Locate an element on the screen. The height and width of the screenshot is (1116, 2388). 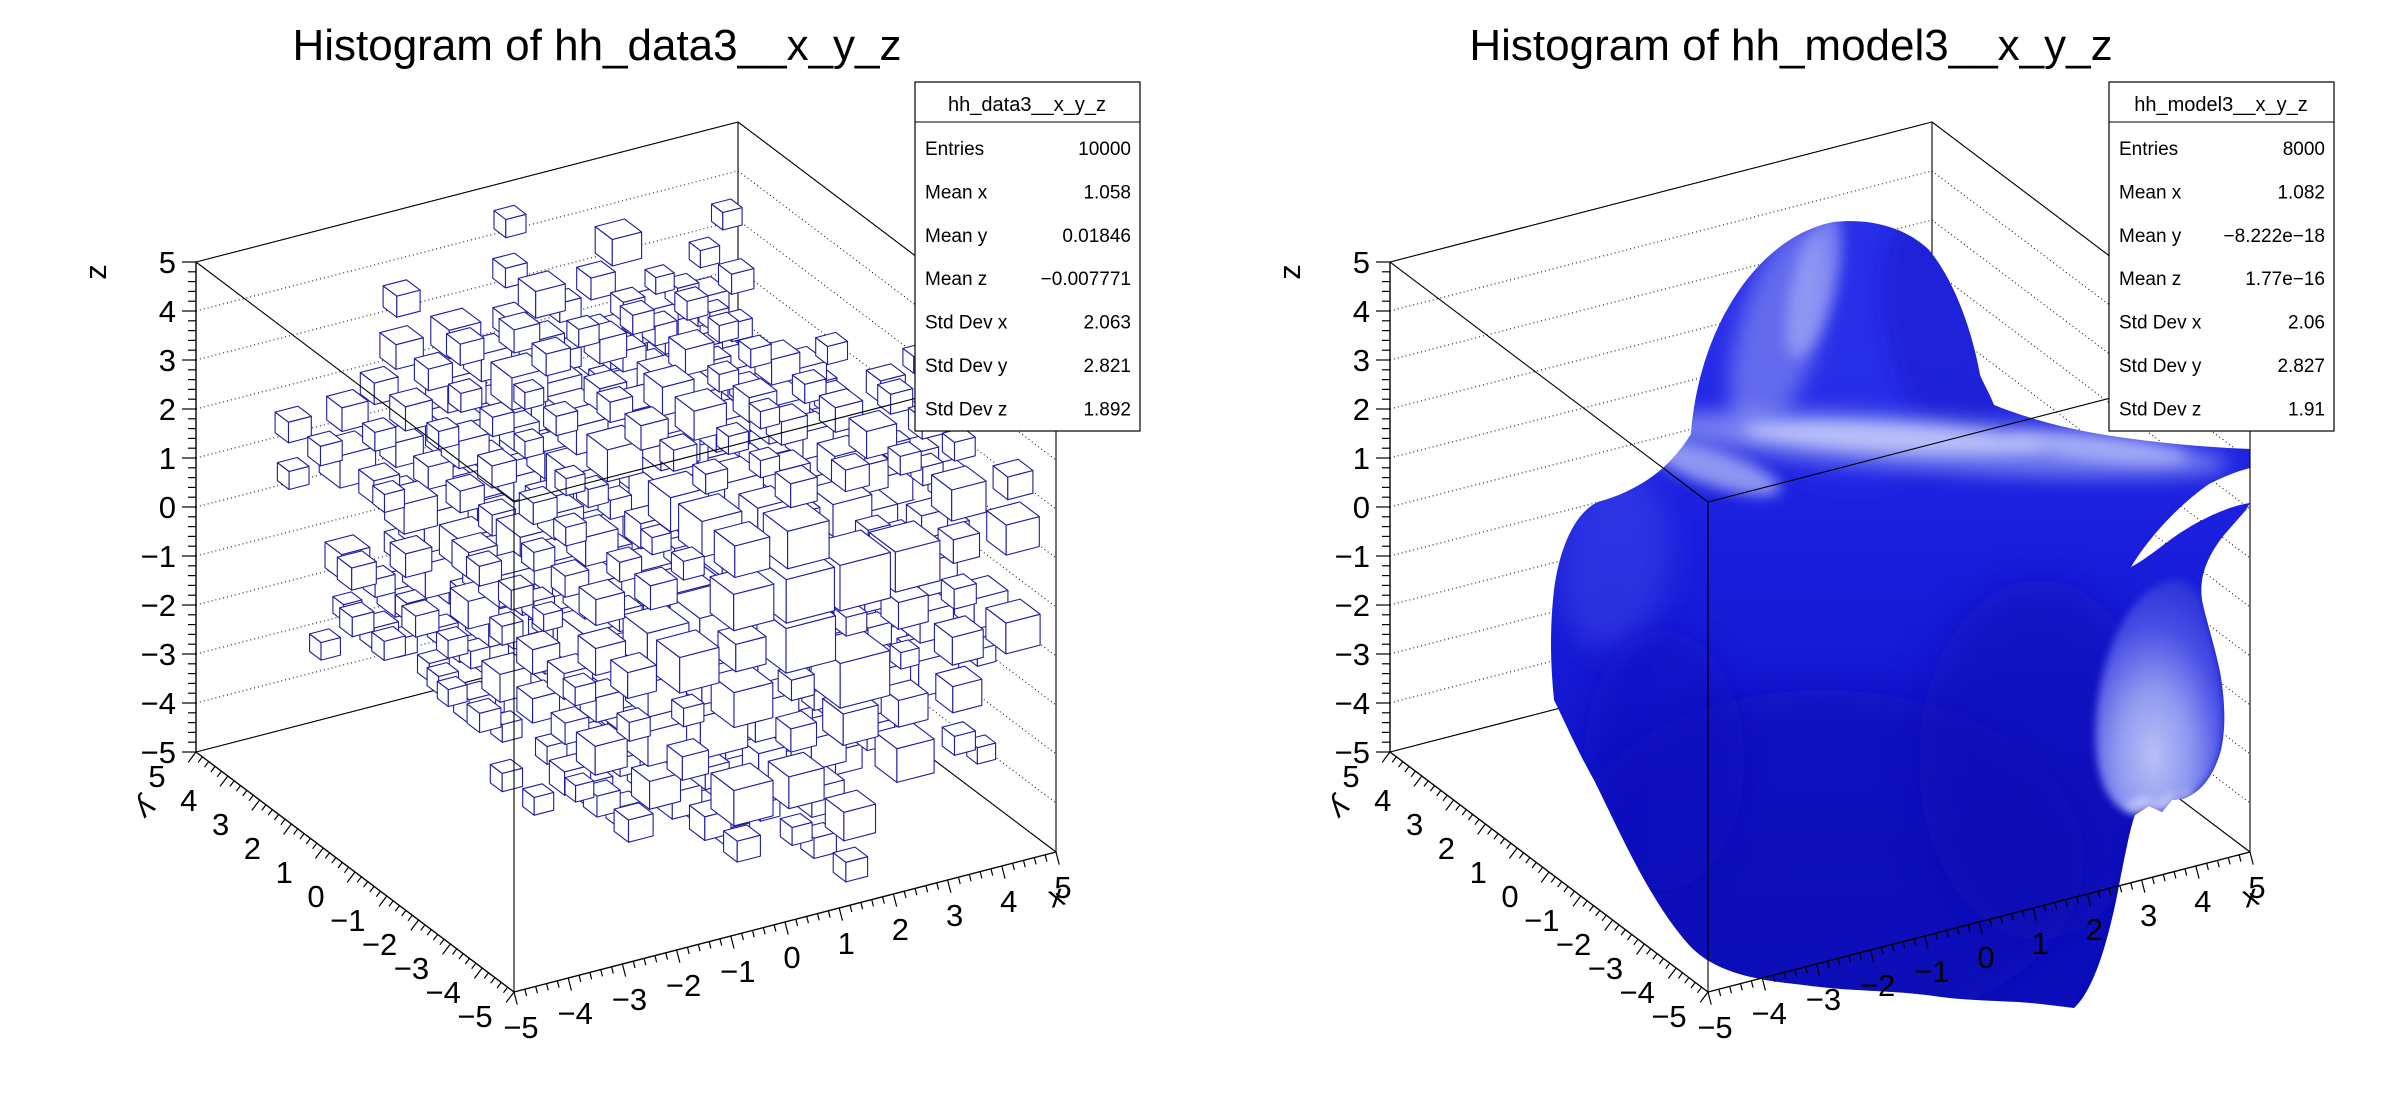
z-tick-label: −2 is located at coordinates (158, 605).